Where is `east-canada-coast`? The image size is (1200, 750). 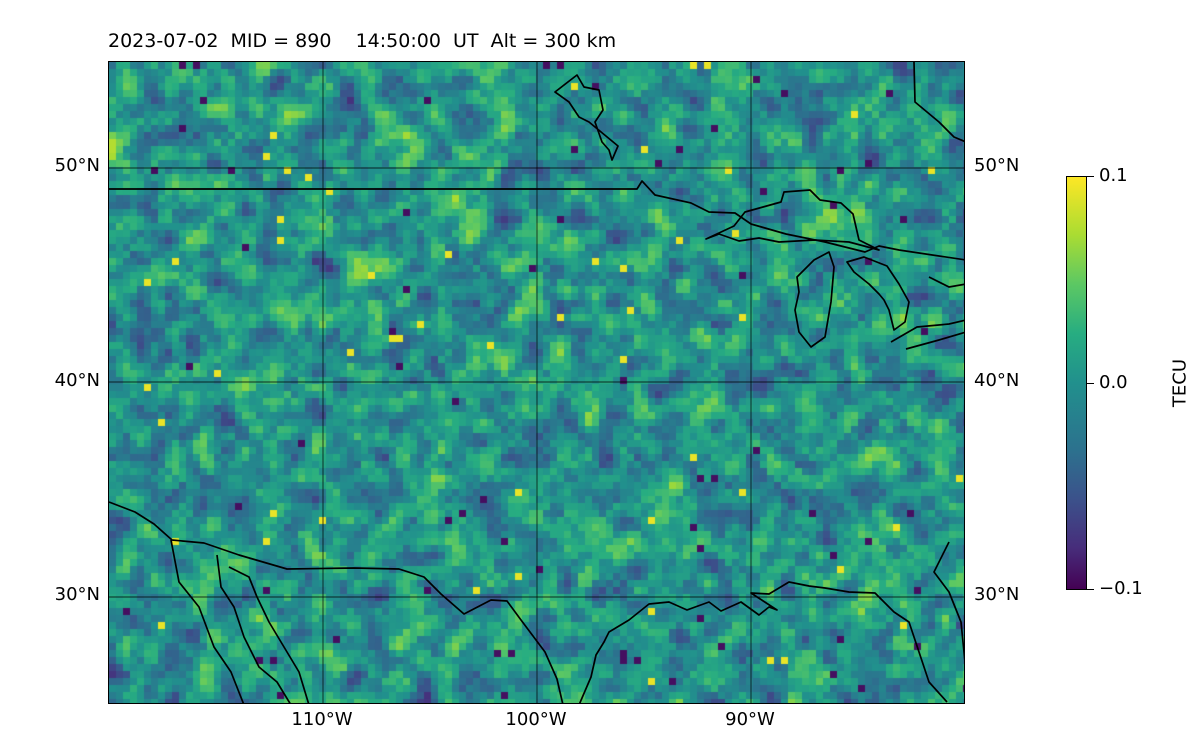
east-canada-coast is located at coordinates (938, 102).